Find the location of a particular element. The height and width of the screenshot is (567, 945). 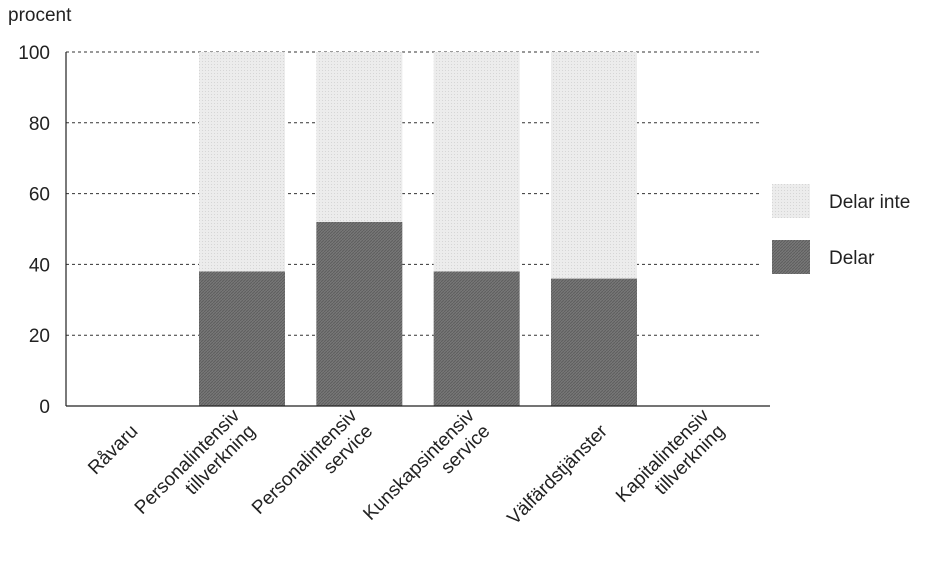

y-tick-label-0: 0 is located at coordinates (44, 407).